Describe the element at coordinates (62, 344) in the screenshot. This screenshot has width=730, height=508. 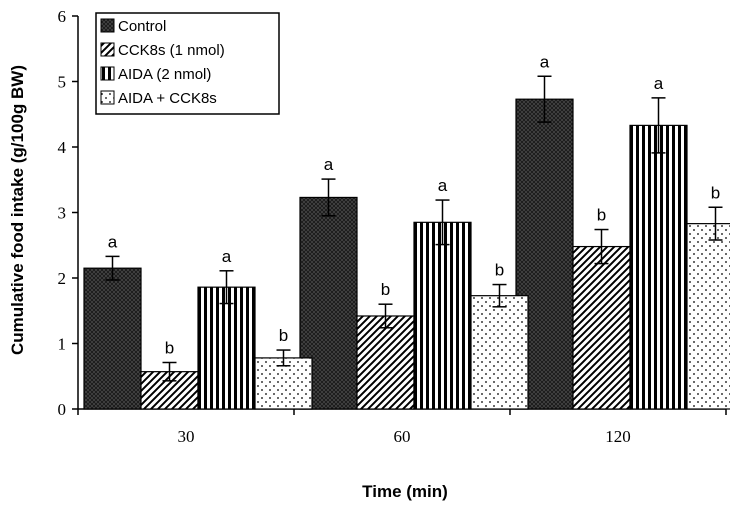
I see `y-tick-label: 1` at that location.